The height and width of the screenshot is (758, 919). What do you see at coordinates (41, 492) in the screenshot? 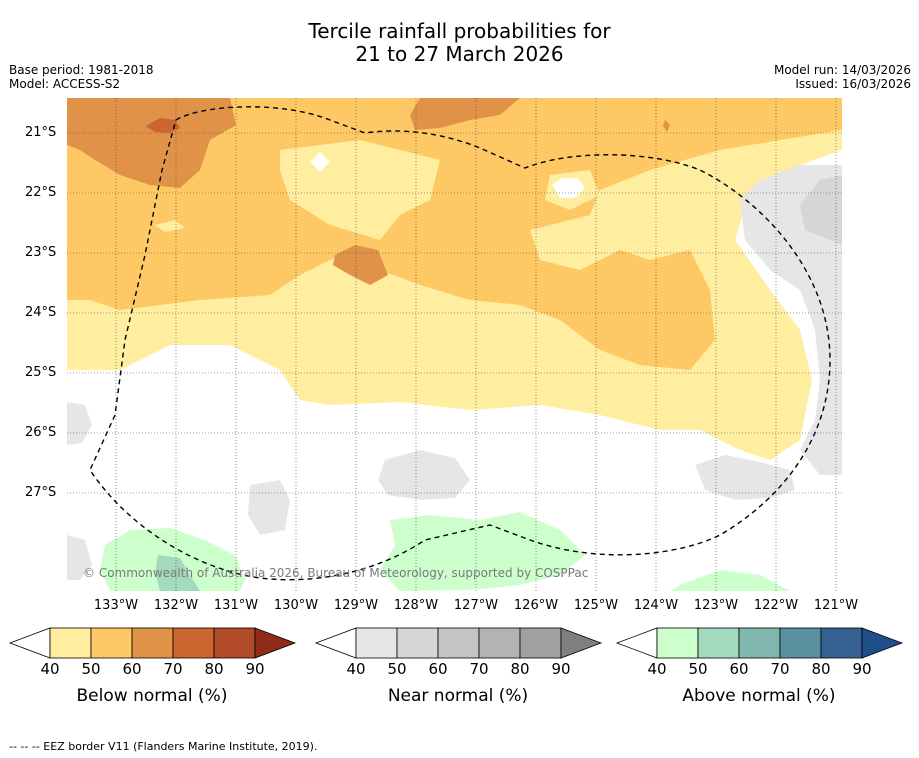
I see `lat-label-27s: 27°S` at bounding box center [41, 492].